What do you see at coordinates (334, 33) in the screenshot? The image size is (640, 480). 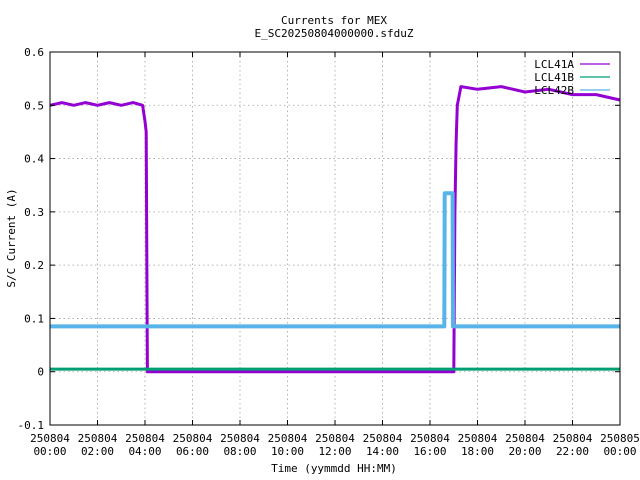 I see `chart-subtitle: E_SC20250804000000.sfduZ` at bounding box center [334, 33].